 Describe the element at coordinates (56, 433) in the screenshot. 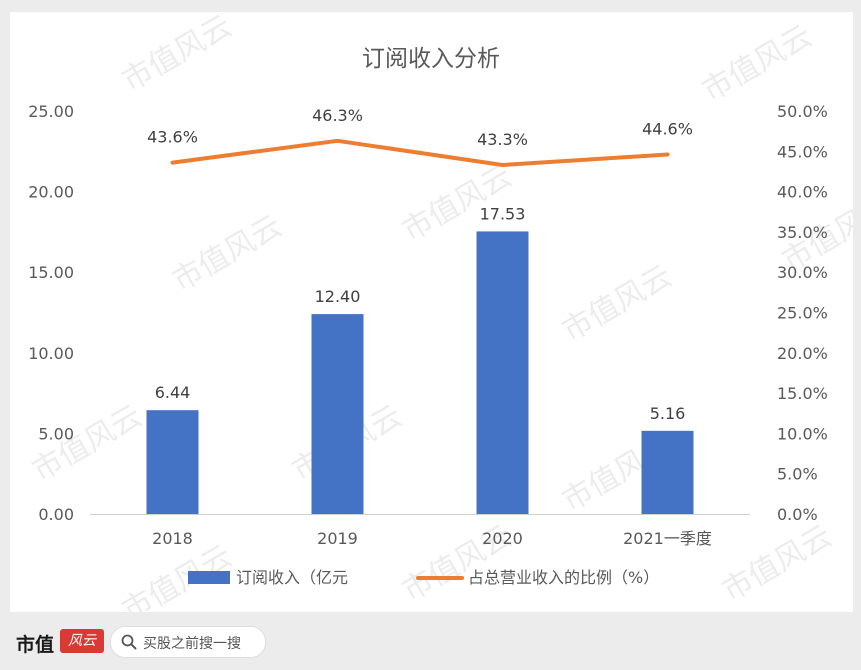

I see `y-left-tick-label: 5.00` at that location.